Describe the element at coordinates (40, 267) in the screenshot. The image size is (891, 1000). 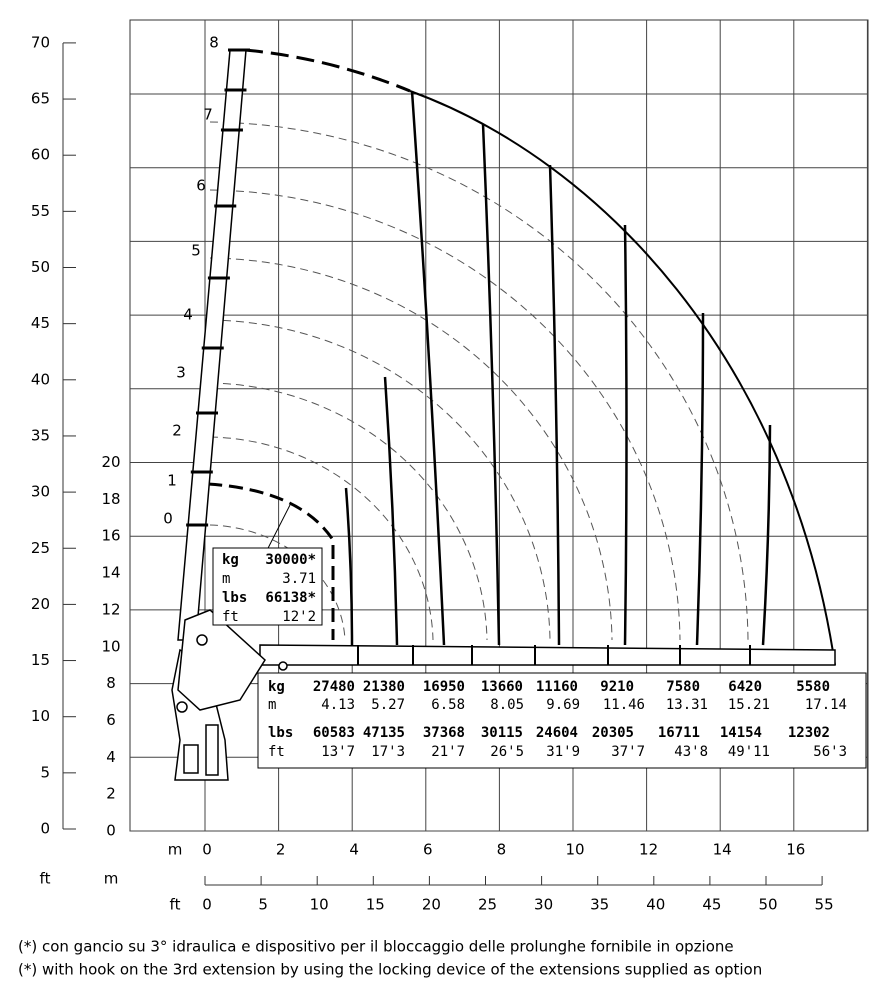
I see `ft-tick-label: 50` at that location.